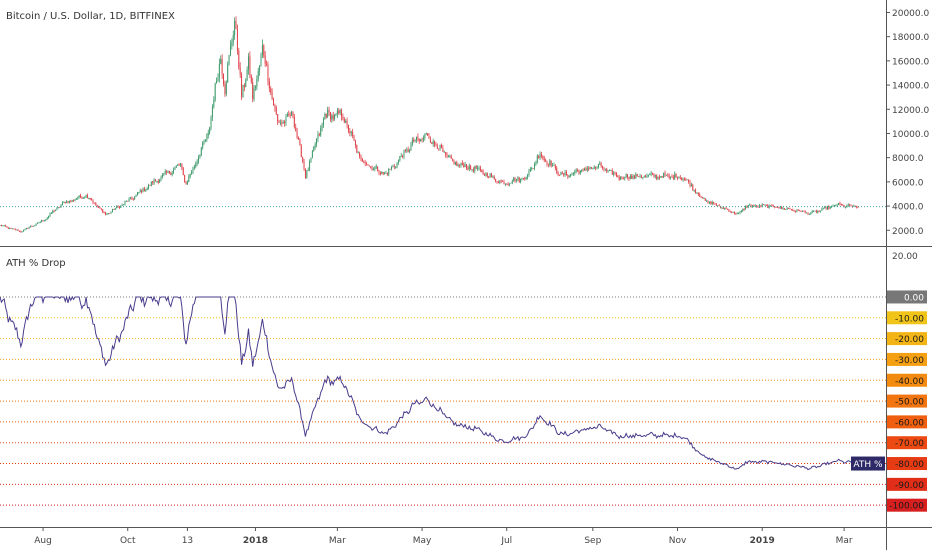 The image size is (932, 550). Describe the element at coordinates (906, 507) in the screenshot. I see `level-badge-label: -100.00` at that location.